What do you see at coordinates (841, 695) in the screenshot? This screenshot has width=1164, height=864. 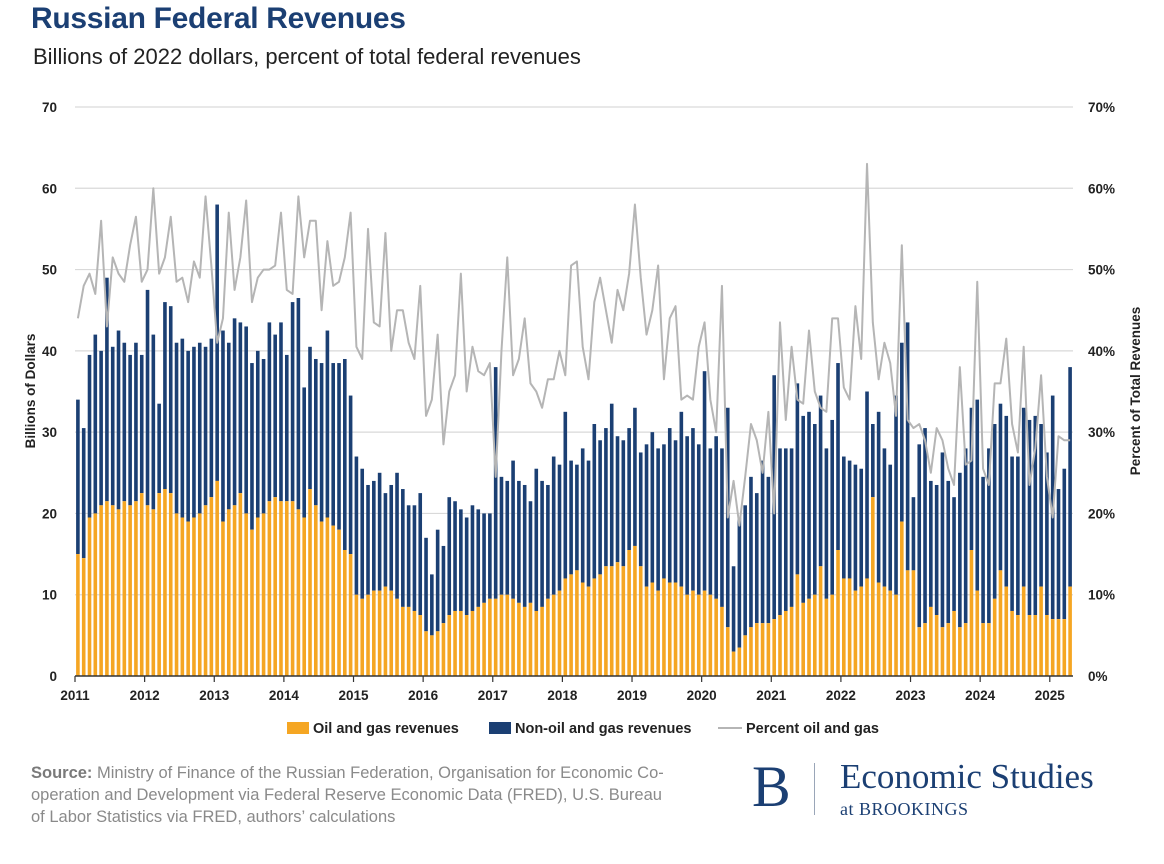 I see `x-tick-label: 2022` at bounding box center [841, 695].